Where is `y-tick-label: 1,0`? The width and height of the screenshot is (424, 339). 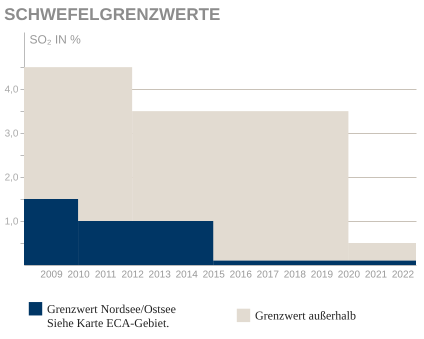 y-tick-label: 1,0 is located at coordinates (11, 222).